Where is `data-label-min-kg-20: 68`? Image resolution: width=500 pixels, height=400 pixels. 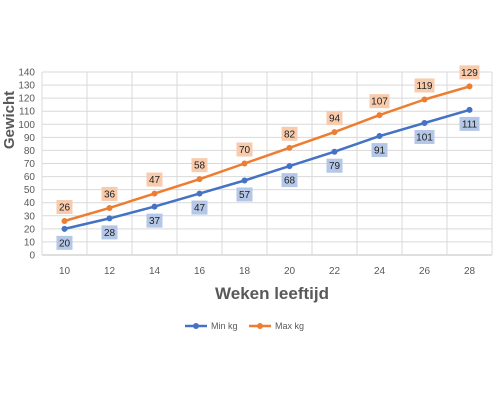 data-label-min-kg-20: 68 is located at coordinates (290, 181).